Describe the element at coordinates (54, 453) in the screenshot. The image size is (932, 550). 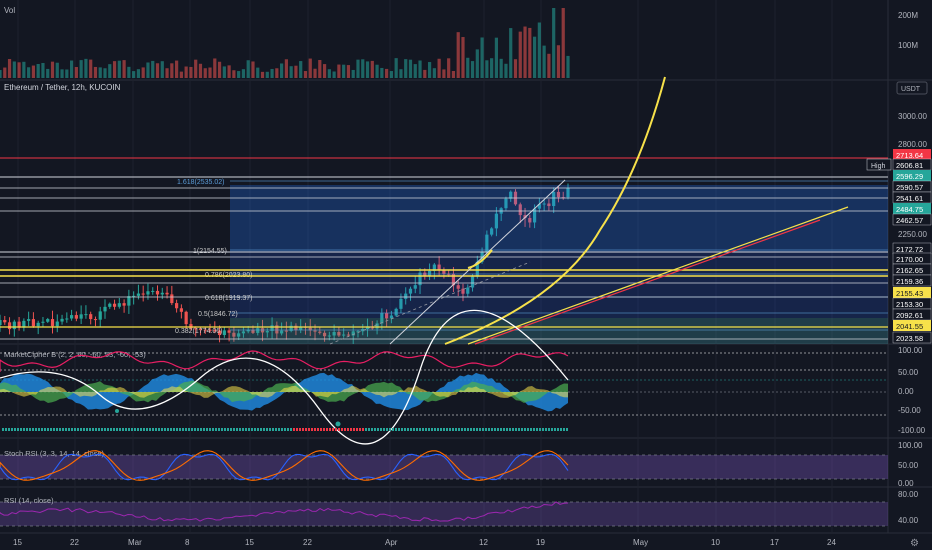
I see `stoch-rsi-title: Stoch RSI (3, 3, 14, 14, close)` at that location.